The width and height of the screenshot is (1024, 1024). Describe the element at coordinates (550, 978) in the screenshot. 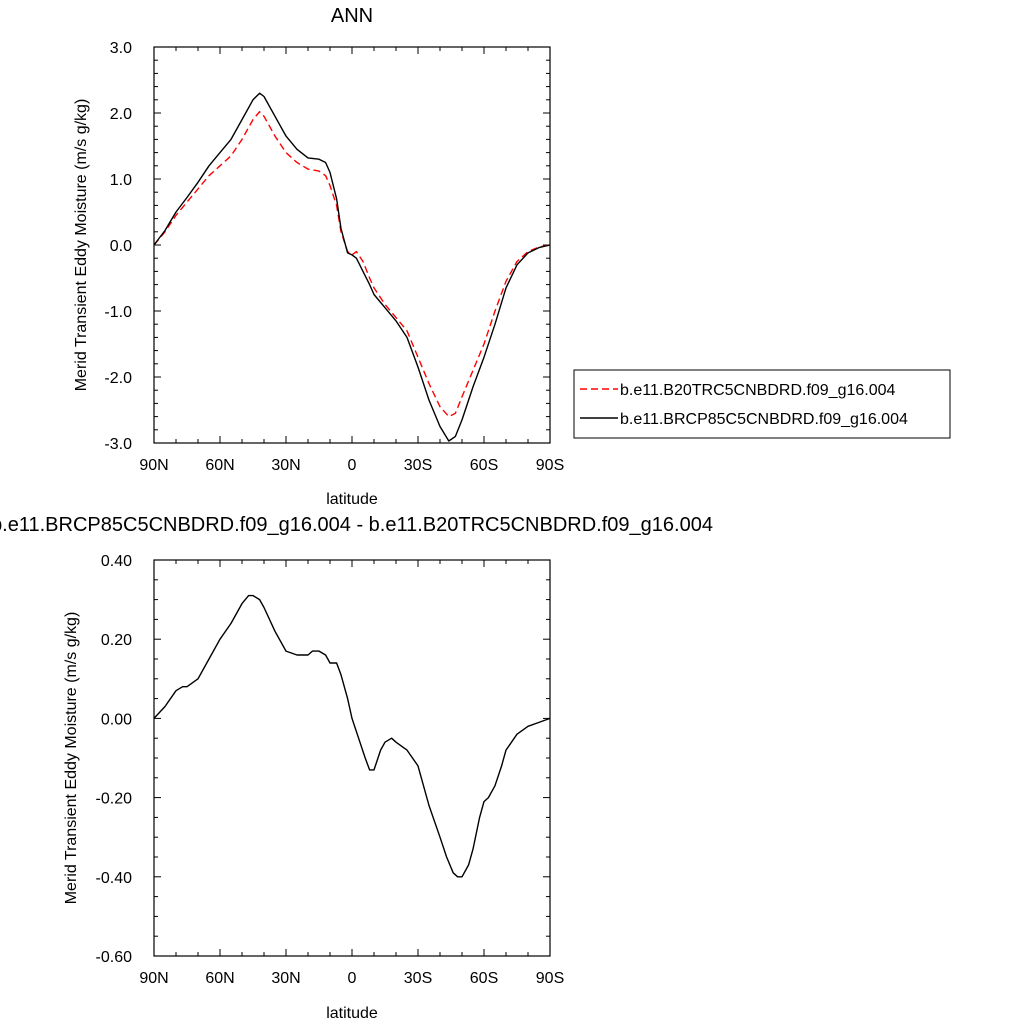

I see `bottom-x-tick-label: 90S` at that location.